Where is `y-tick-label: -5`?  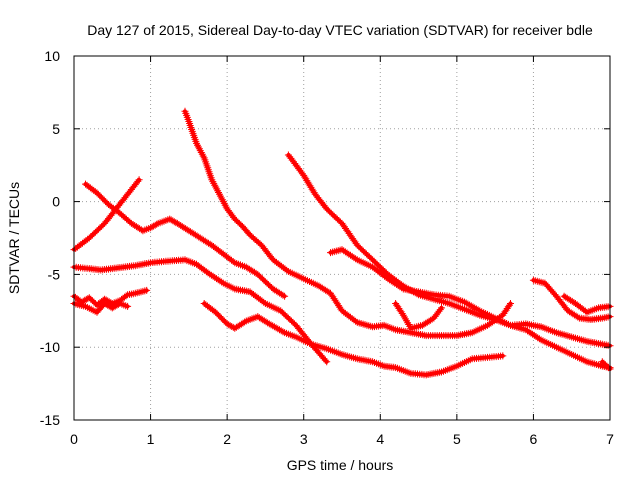
y-tick-label: -5 is located at coordinates (54, 274).